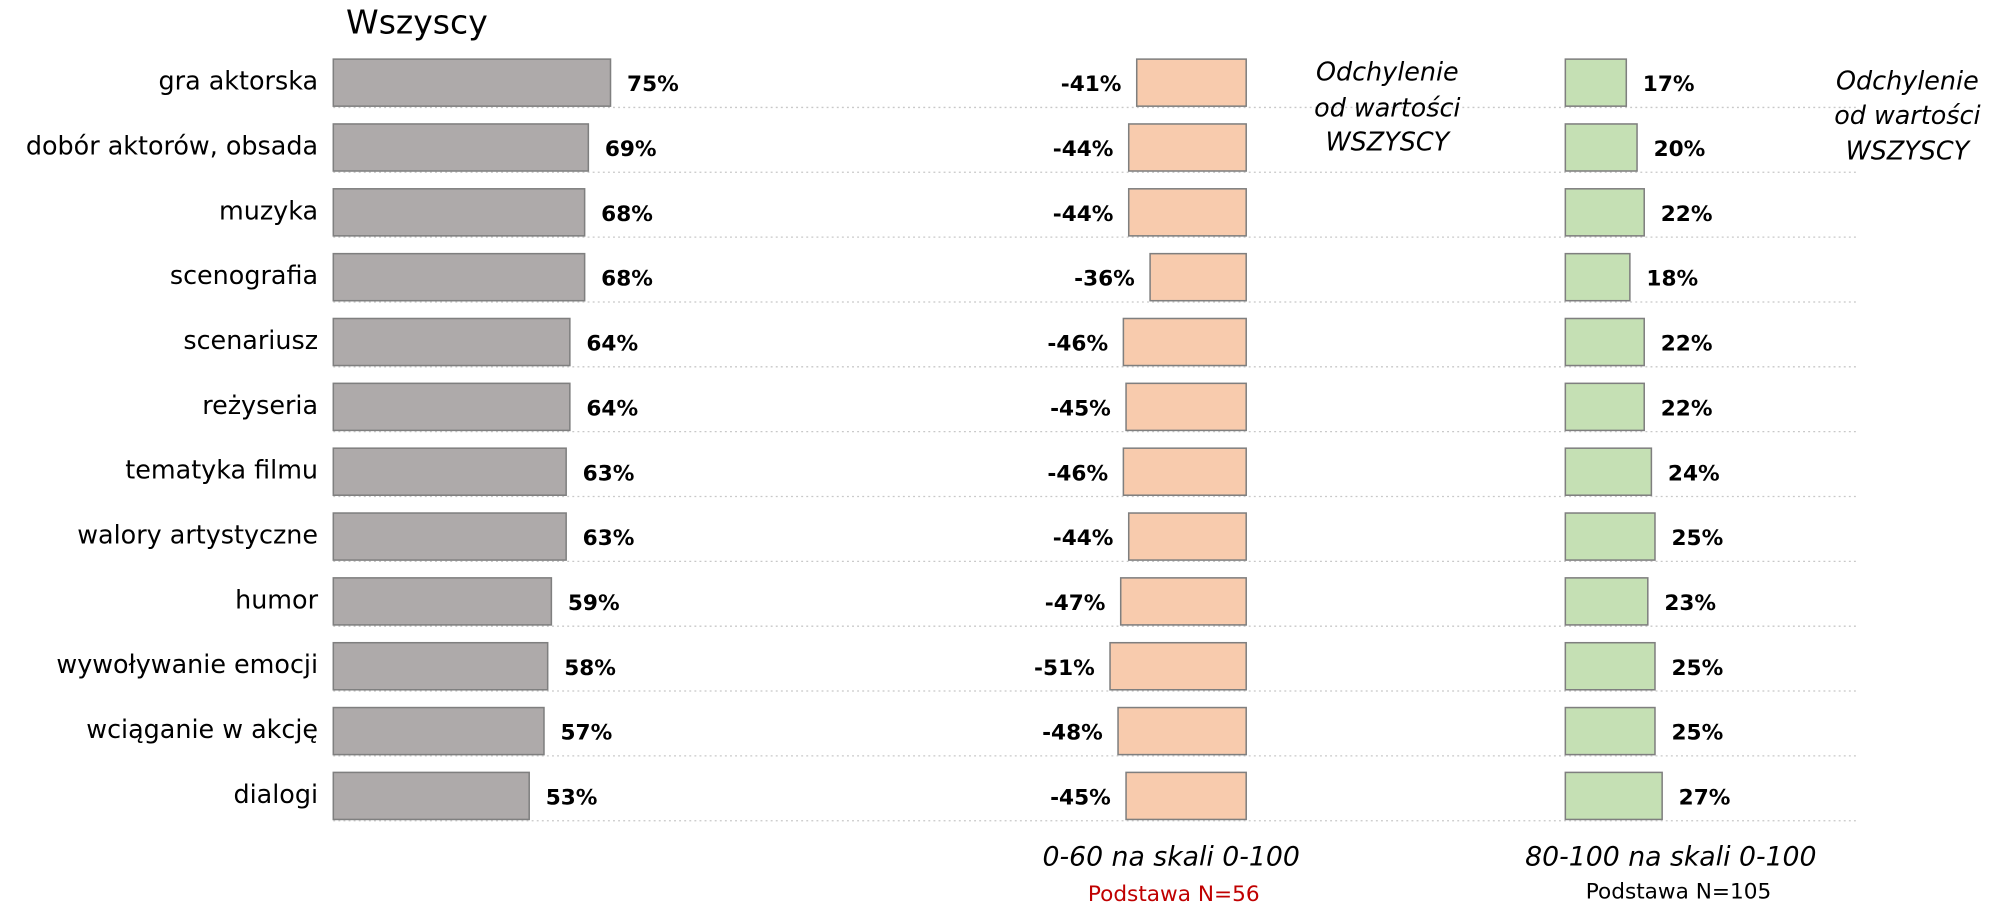 This screenshot has width=1994, height=904. I want to click on value-label: -36%, so click(1104, 279).